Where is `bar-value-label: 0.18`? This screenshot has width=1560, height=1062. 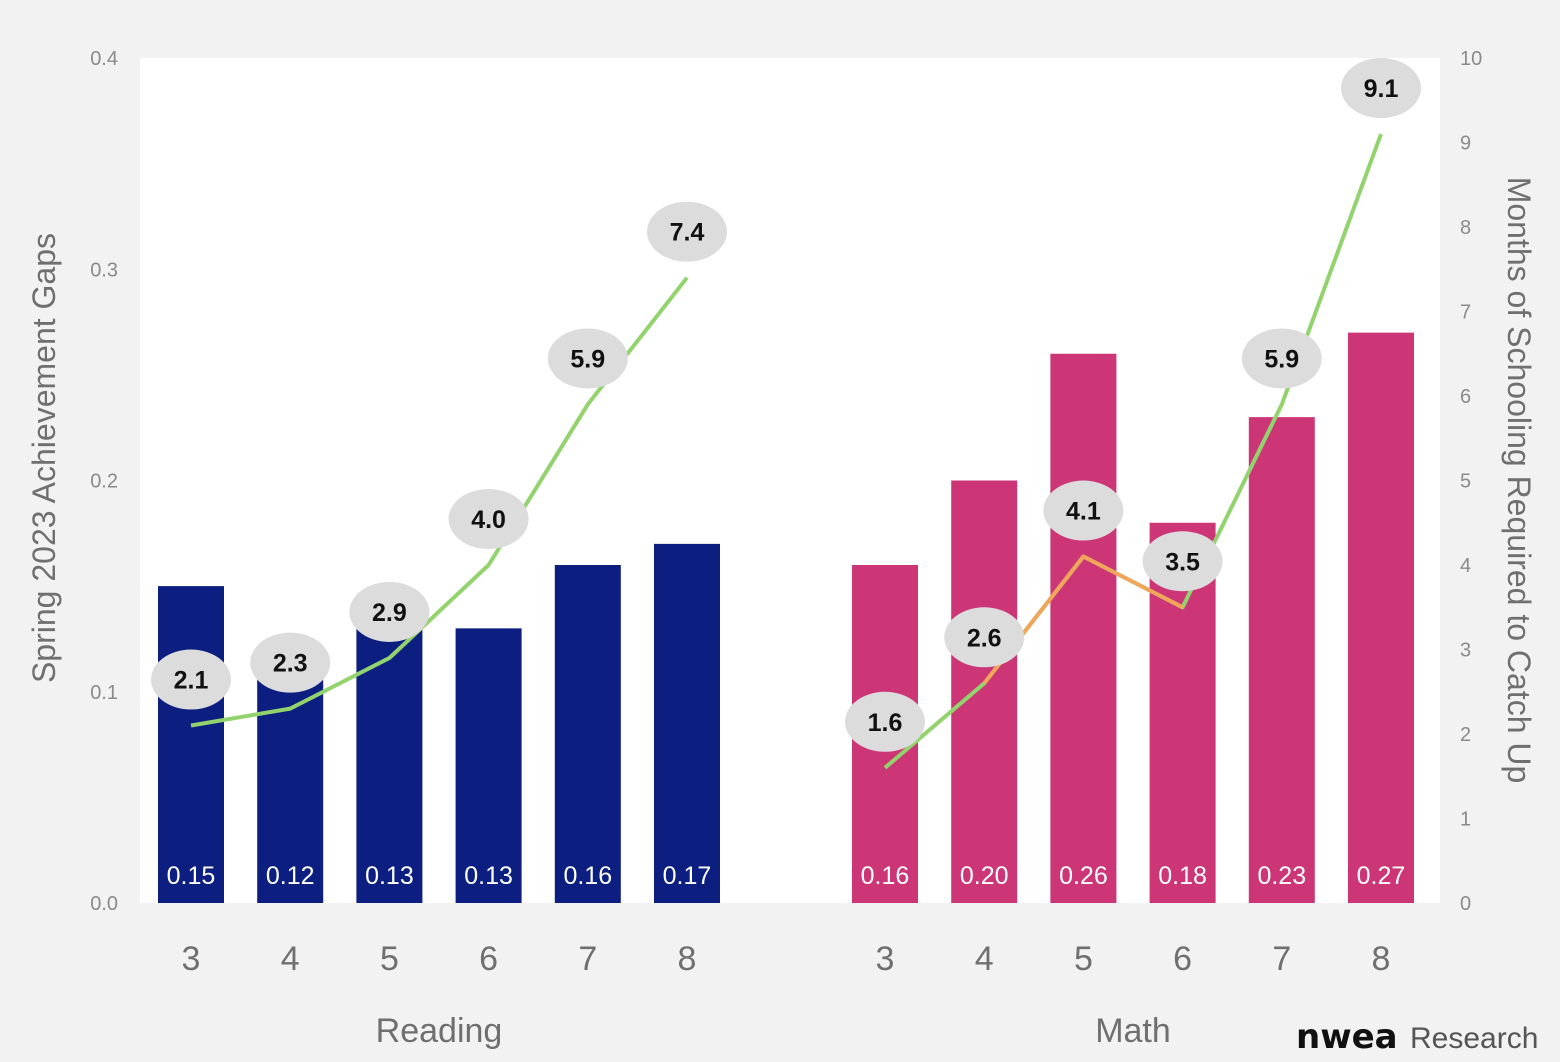
bar-value-label: 0.18 is located at coordinates (1182, 876).